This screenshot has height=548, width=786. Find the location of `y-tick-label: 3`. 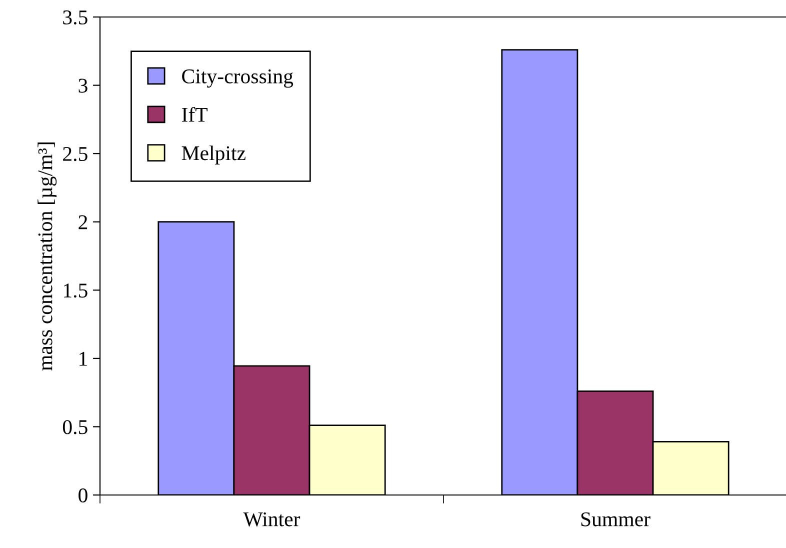

y-tick-label: 3 is located at coordinates (83, 85).